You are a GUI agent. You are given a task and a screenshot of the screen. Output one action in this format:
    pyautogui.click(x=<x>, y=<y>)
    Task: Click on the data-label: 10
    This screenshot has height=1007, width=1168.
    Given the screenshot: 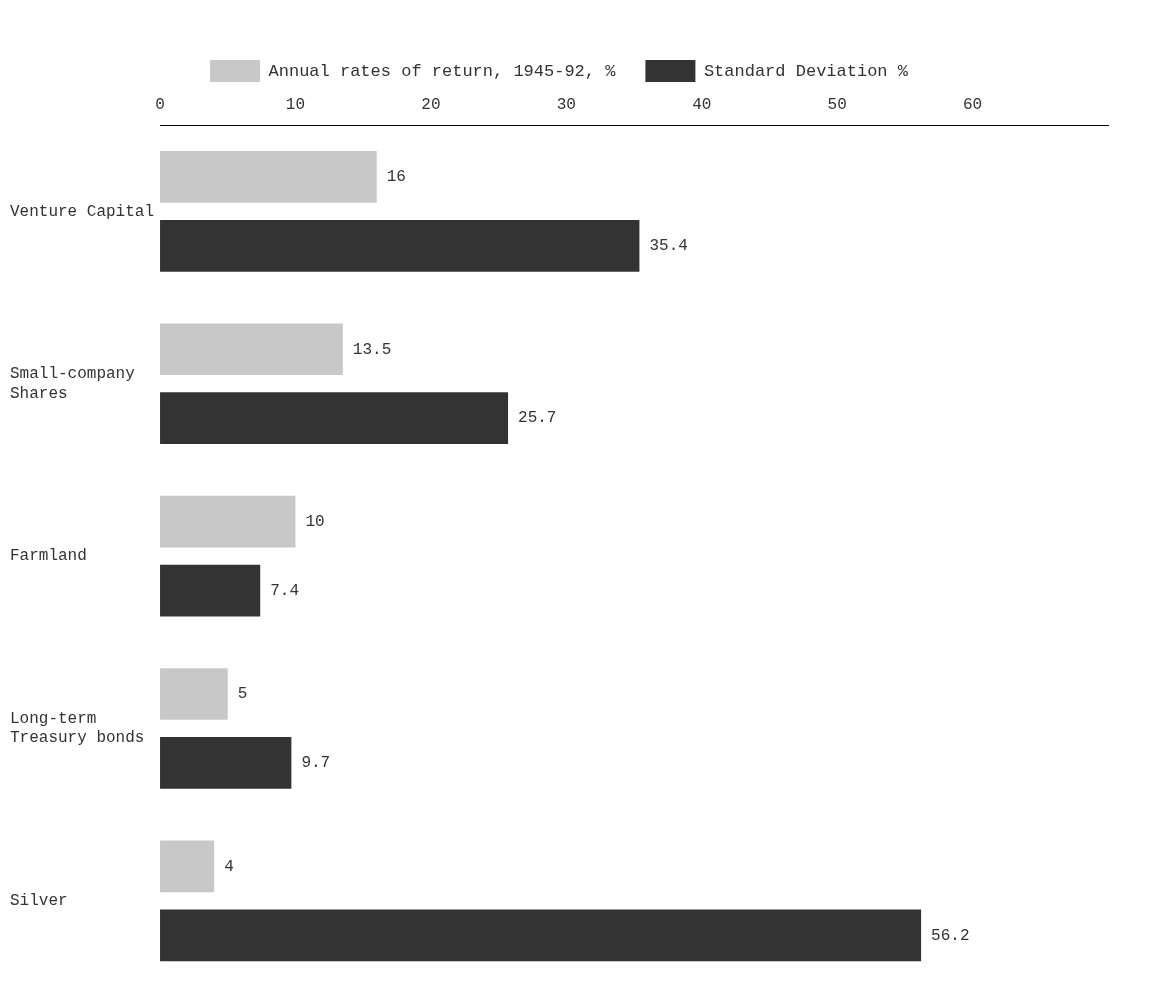 What is the action you would take?
    pyautogui.click(x=315, y=521)
    